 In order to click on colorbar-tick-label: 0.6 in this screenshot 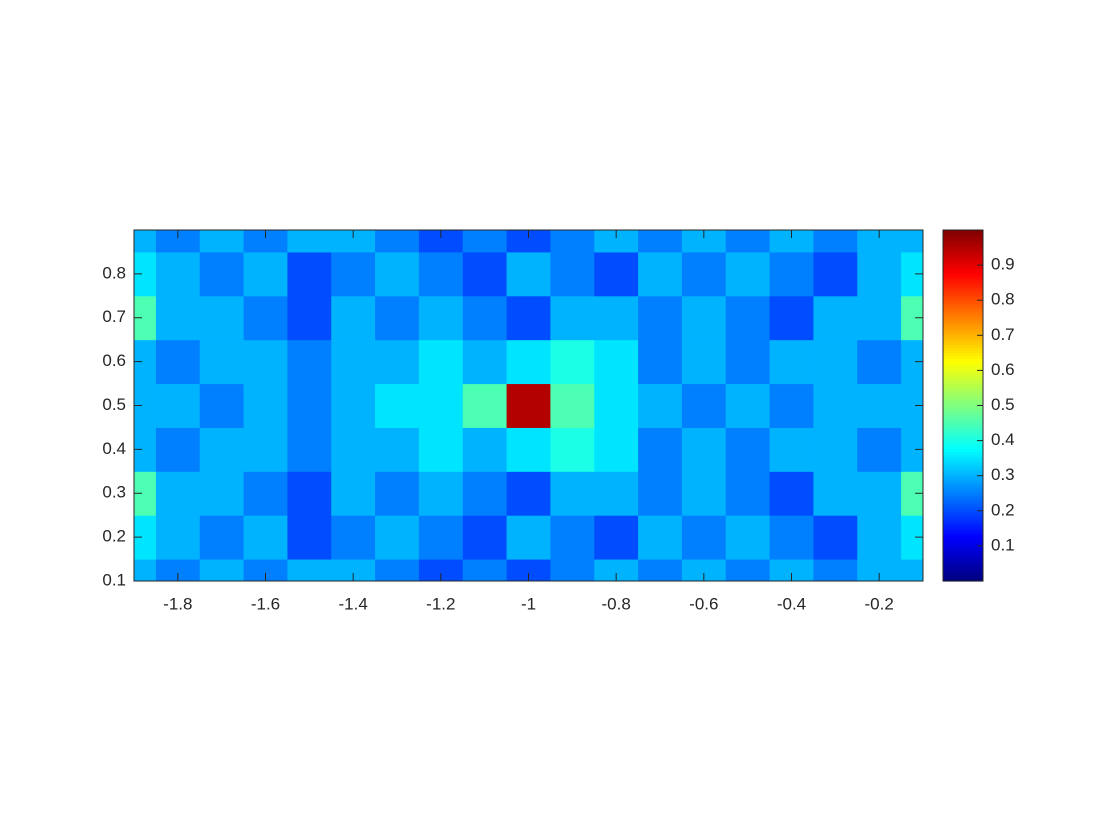, I will do `click(1003, 369)`.